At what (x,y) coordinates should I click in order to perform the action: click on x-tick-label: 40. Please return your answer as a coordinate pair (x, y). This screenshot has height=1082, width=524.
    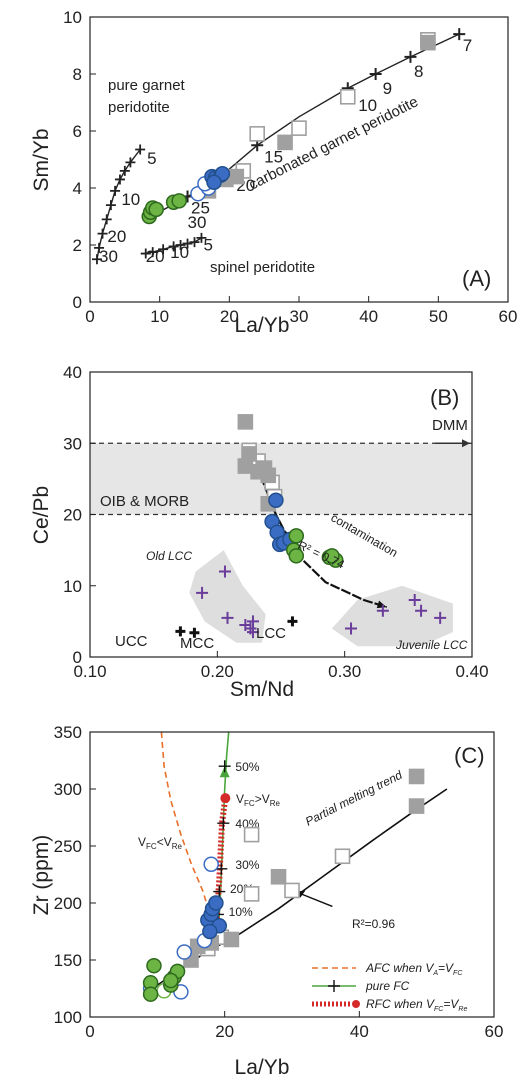
    Looking at the image, I should click on (368, 316).